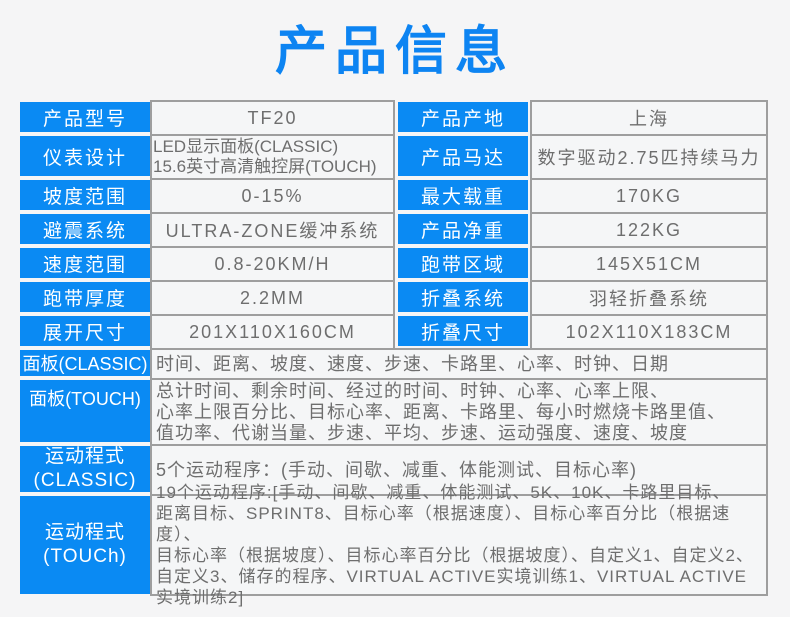 This screenshot has width=790, height=617. What do you see at coordinates (272, 229) in the screenshot?
I see `spec-value-cushion: ULTRA-ZONE缓冲系统` at bounding box center [272, 229].